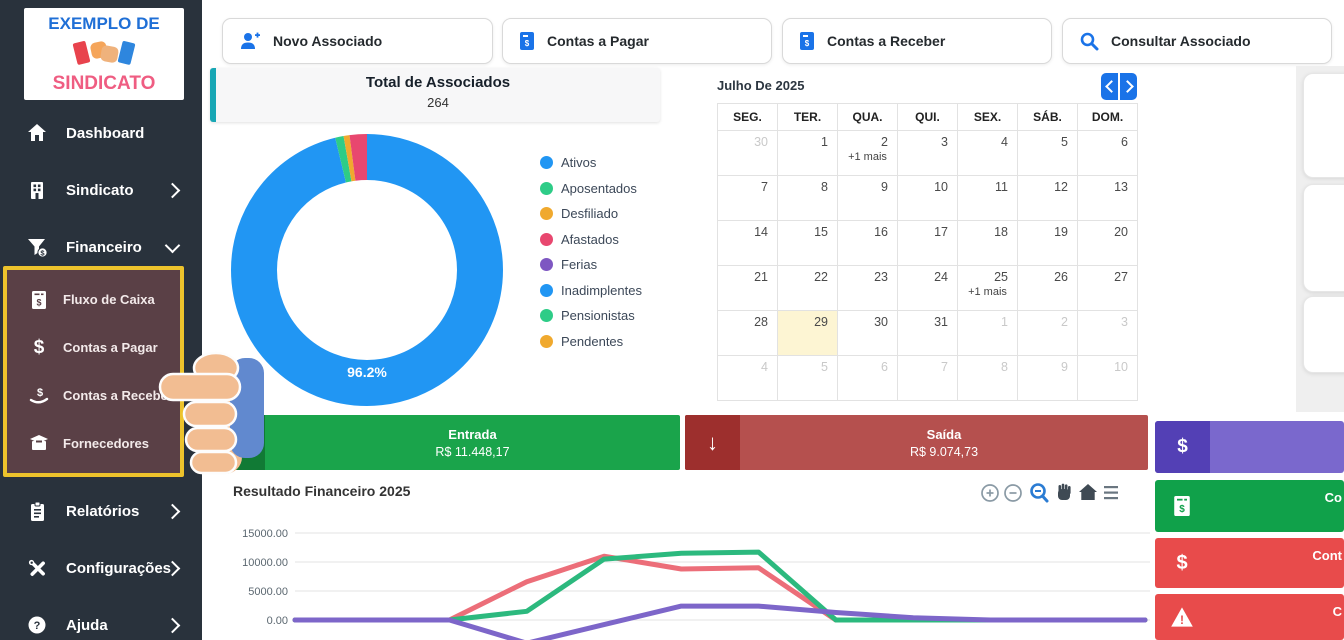  I want to click on calendar-day-header: QUI., so click(927, 117).